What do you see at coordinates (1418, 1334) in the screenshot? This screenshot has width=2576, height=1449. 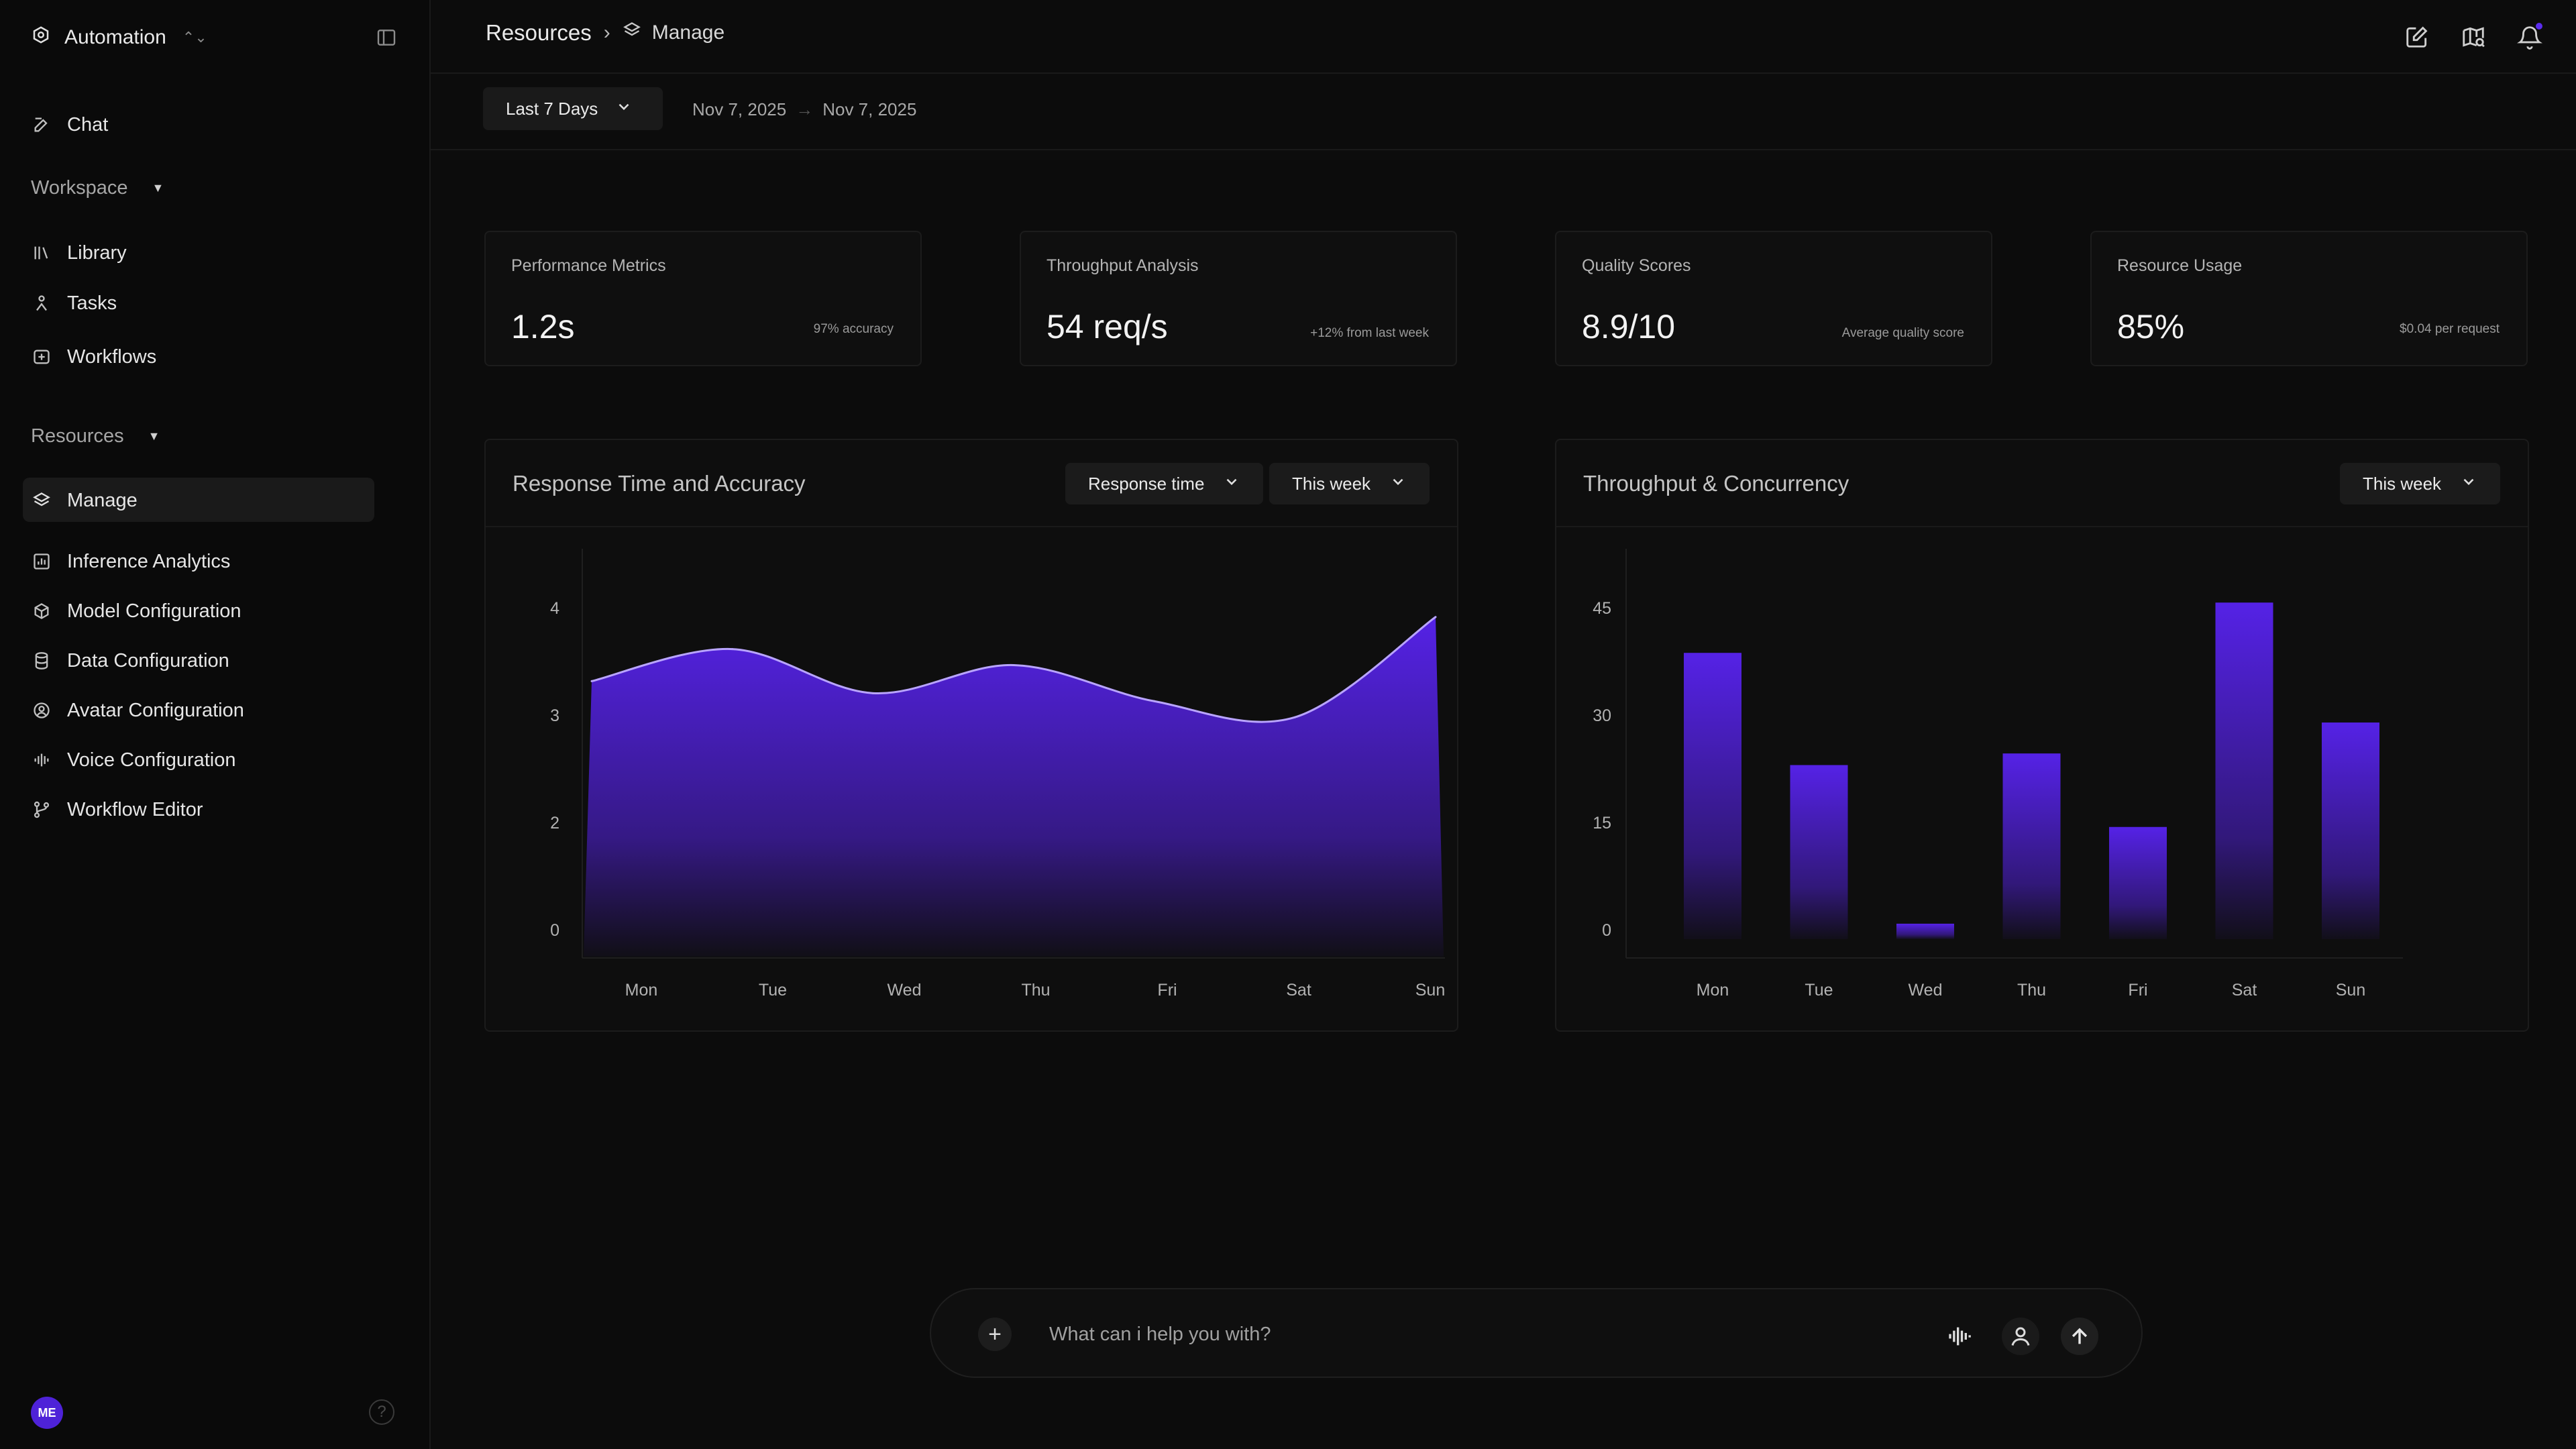 I see `chat-input` at bounding box center [1418, 1334].